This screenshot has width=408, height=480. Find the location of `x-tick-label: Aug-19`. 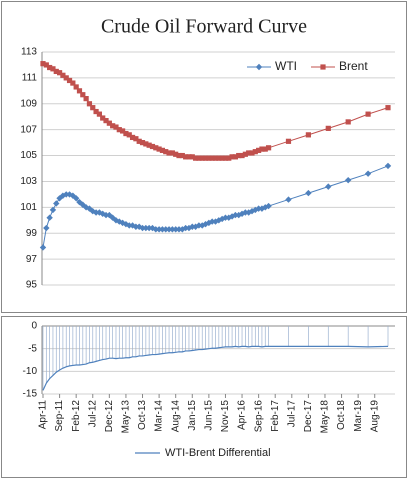

x-tick-label: Aug-19 is located at coordinates (374, 416).